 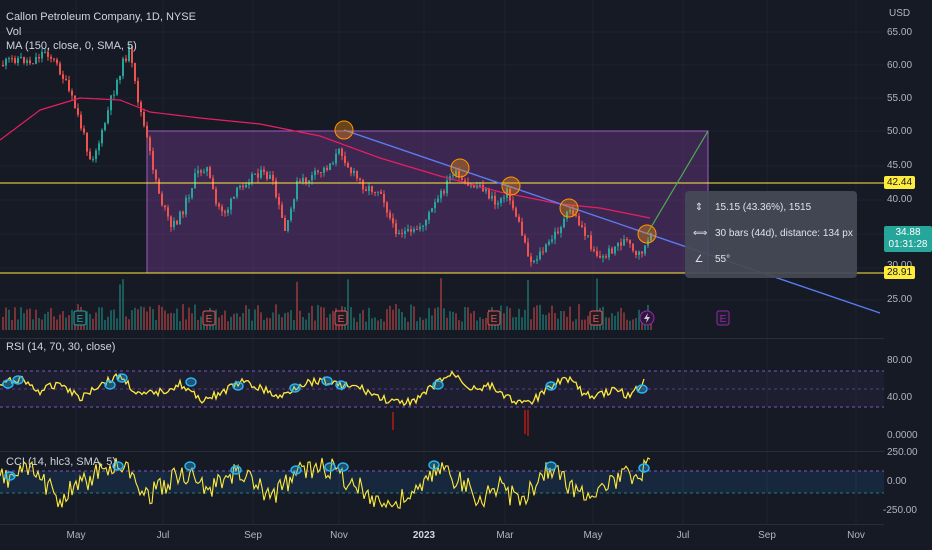 What do you see at coordinates (900, 13) in the screenshot?
I see `currency-label: USD` at bounding box center [900, 13].